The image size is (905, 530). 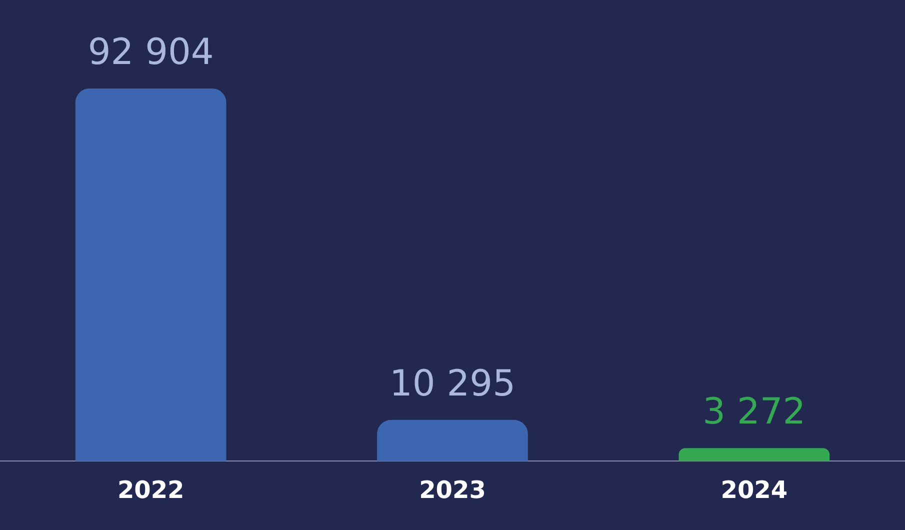 What do you see at coordinates (151, 52) in the screenshot?
I see `data-label: 92 904` at bounding box center [151, 52].